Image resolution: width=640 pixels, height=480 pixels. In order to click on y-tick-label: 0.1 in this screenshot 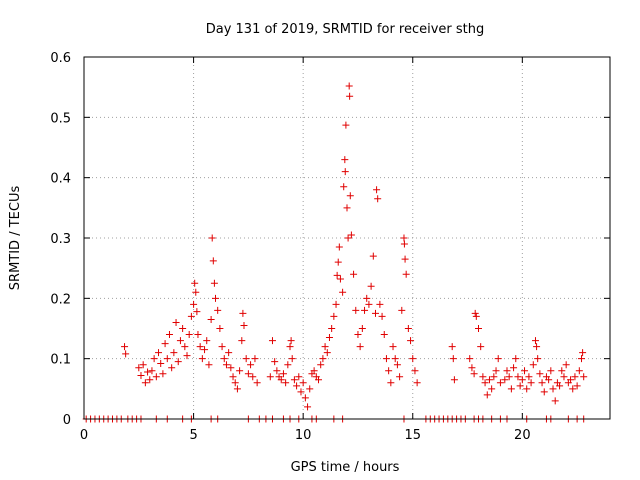, I will do `click(60, 360)`.